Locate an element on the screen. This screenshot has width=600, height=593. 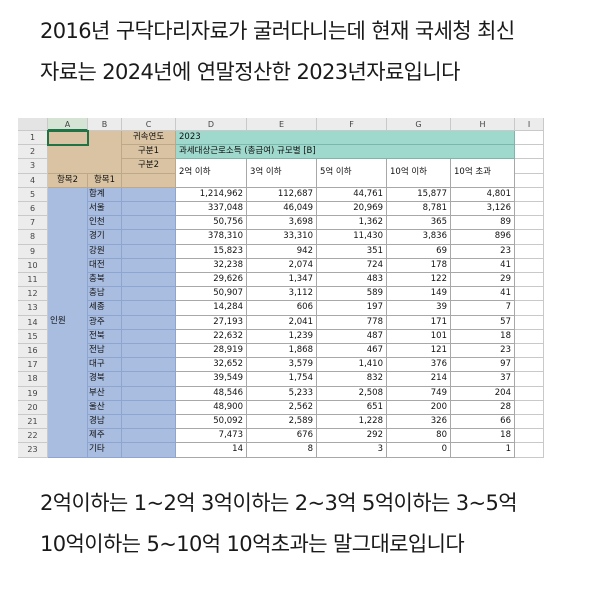
data-cell: 676 is located at coordinates (282, 436).